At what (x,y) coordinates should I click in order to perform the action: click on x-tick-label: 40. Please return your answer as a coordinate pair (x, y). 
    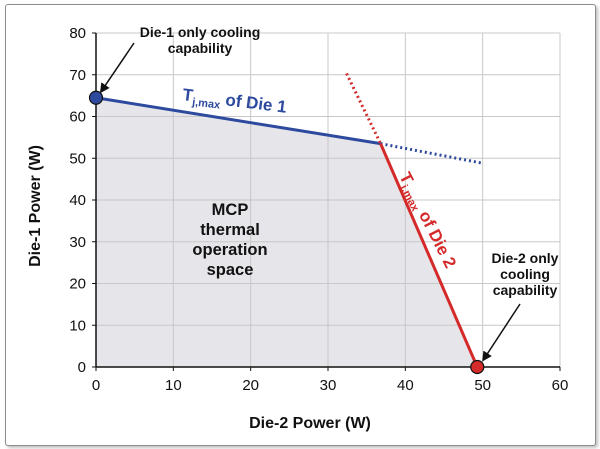
    Looking at the image, I should click on (405, 385).